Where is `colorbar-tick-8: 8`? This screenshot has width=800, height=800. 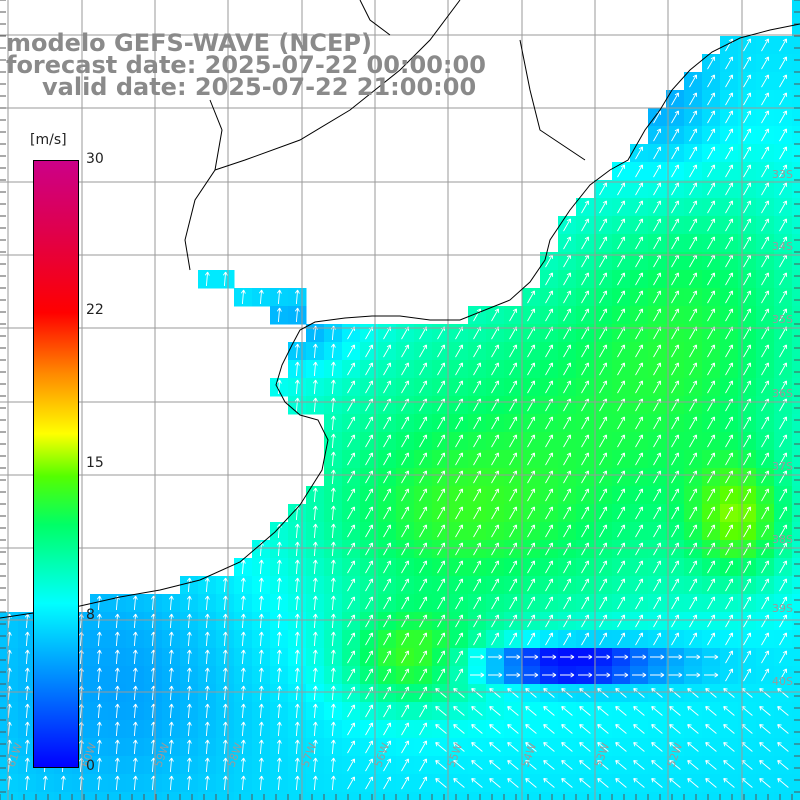 colorbar-tick-8: 8 is located at coordinates (90, 615).